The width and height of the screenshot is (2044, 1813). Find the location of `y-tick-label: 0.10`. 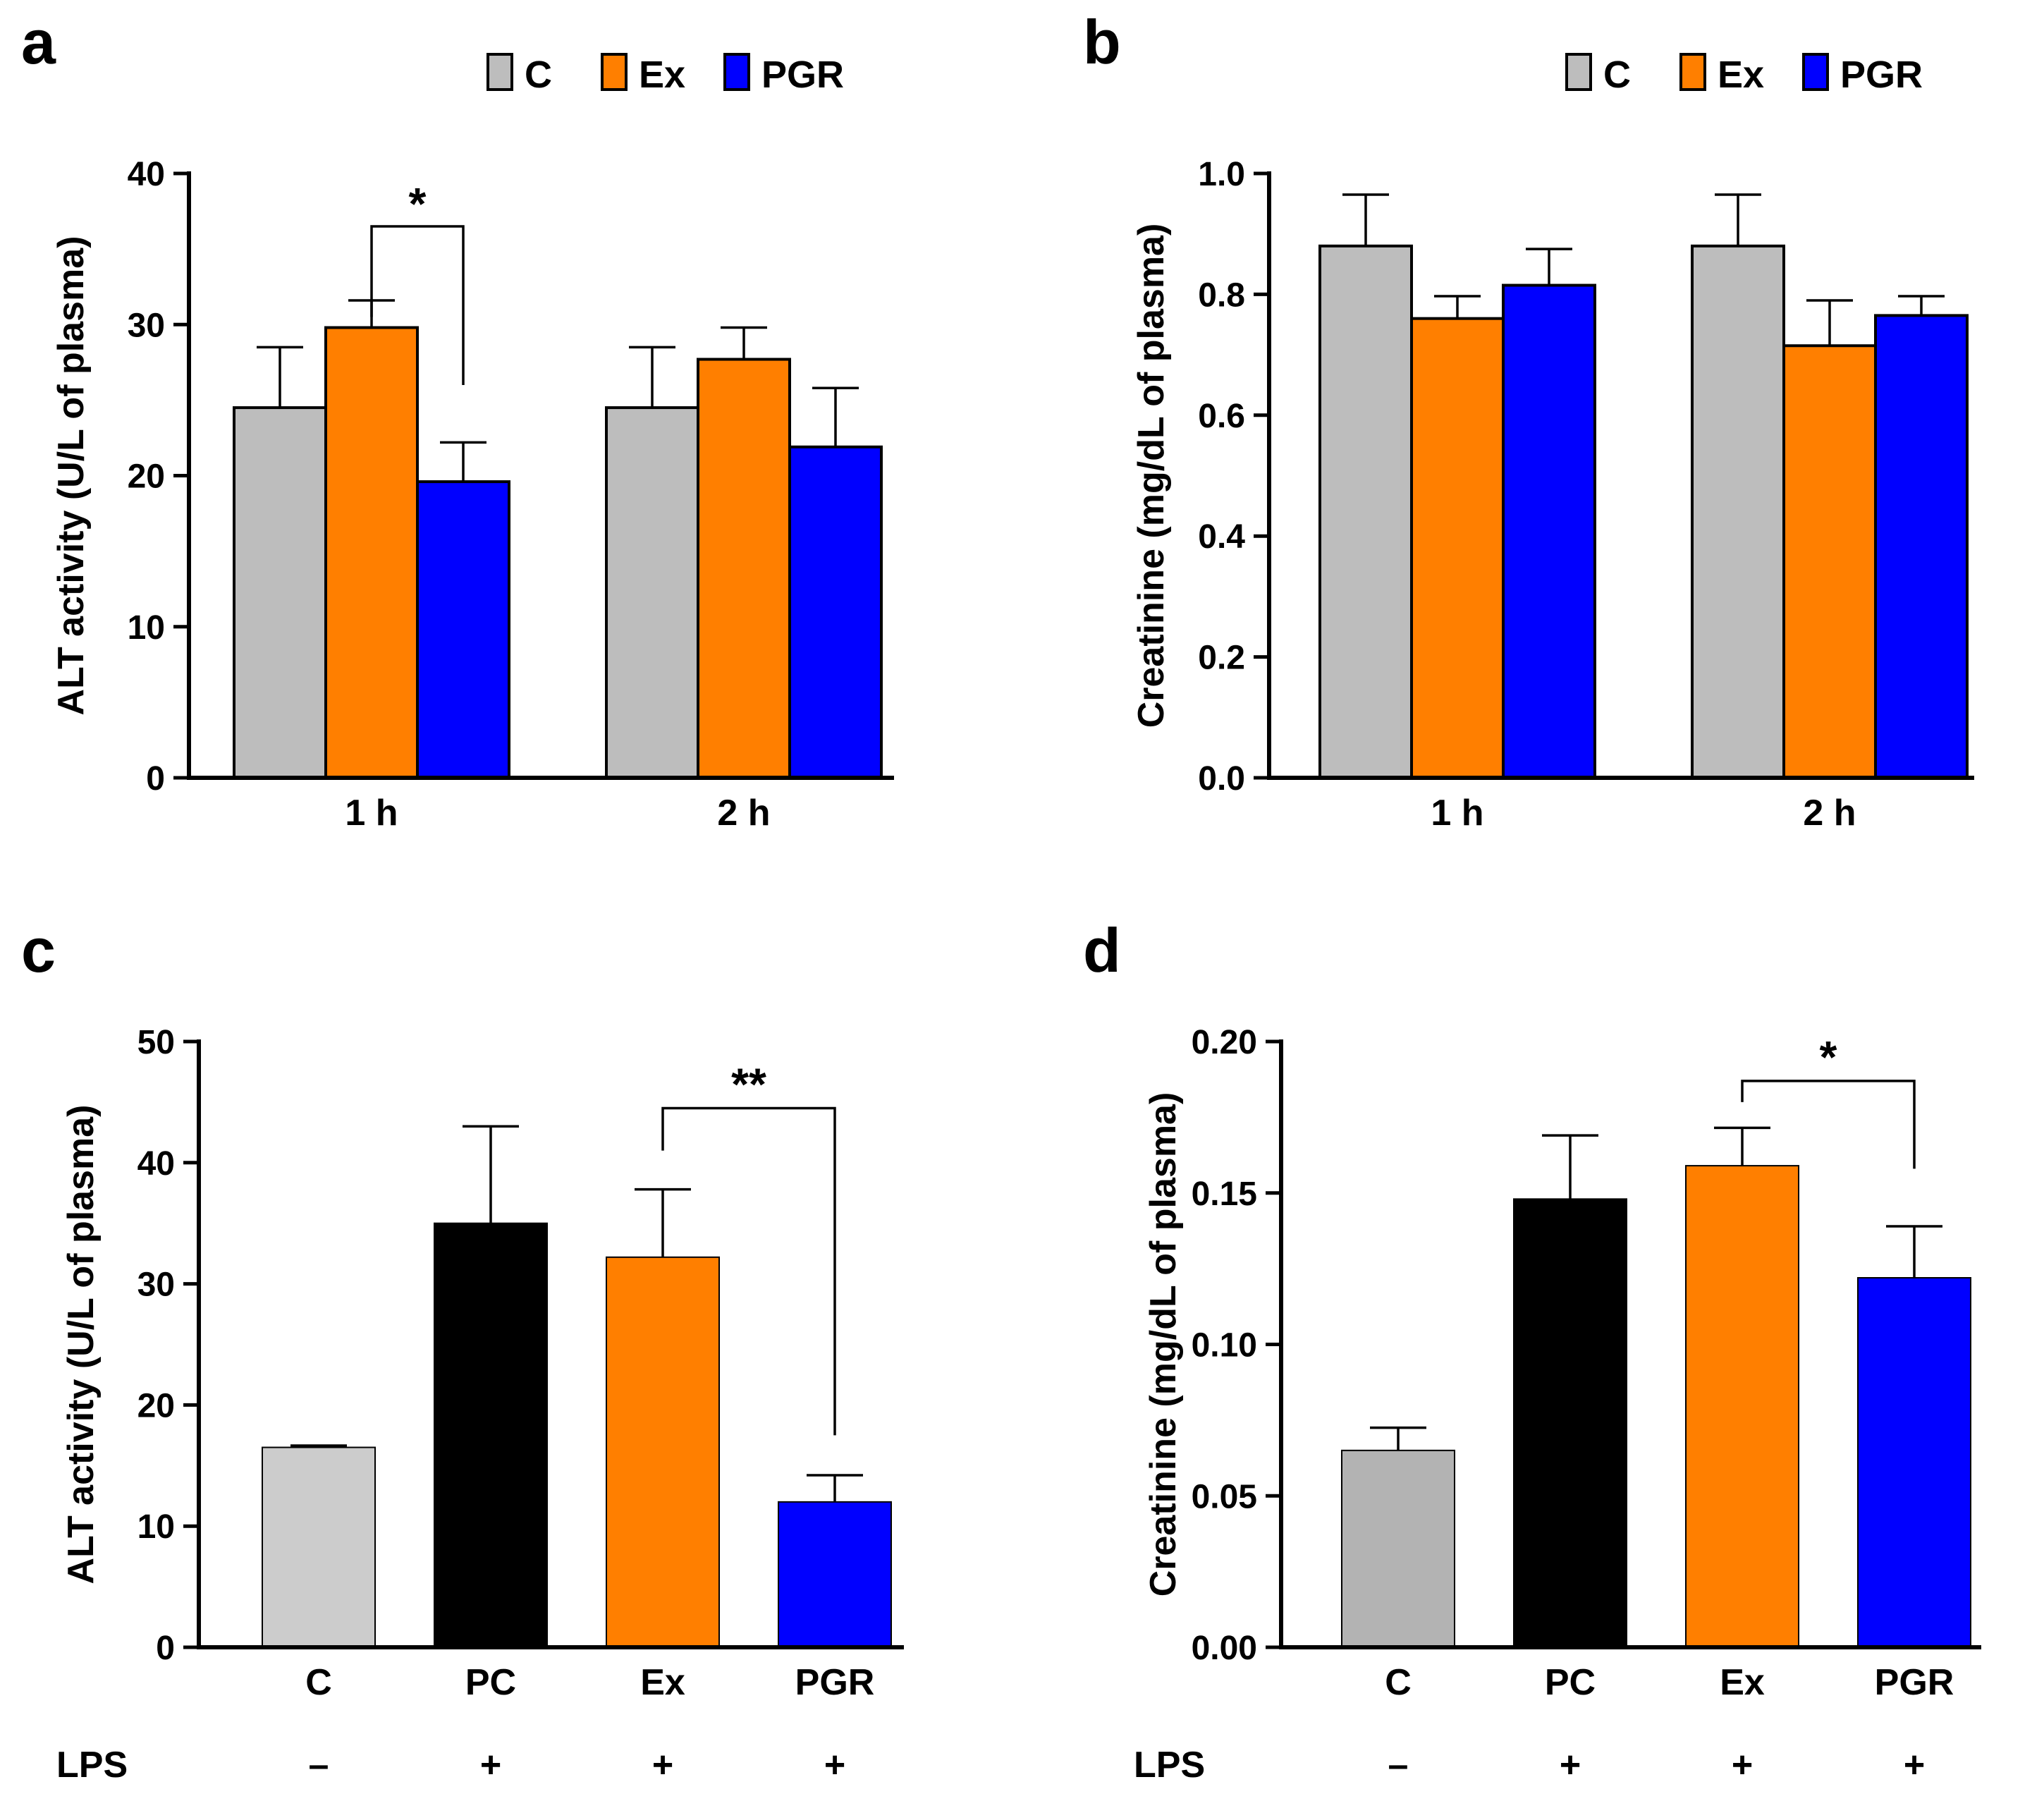

y-tick-label: 0.10 is located at coordinates (1224, 1346).